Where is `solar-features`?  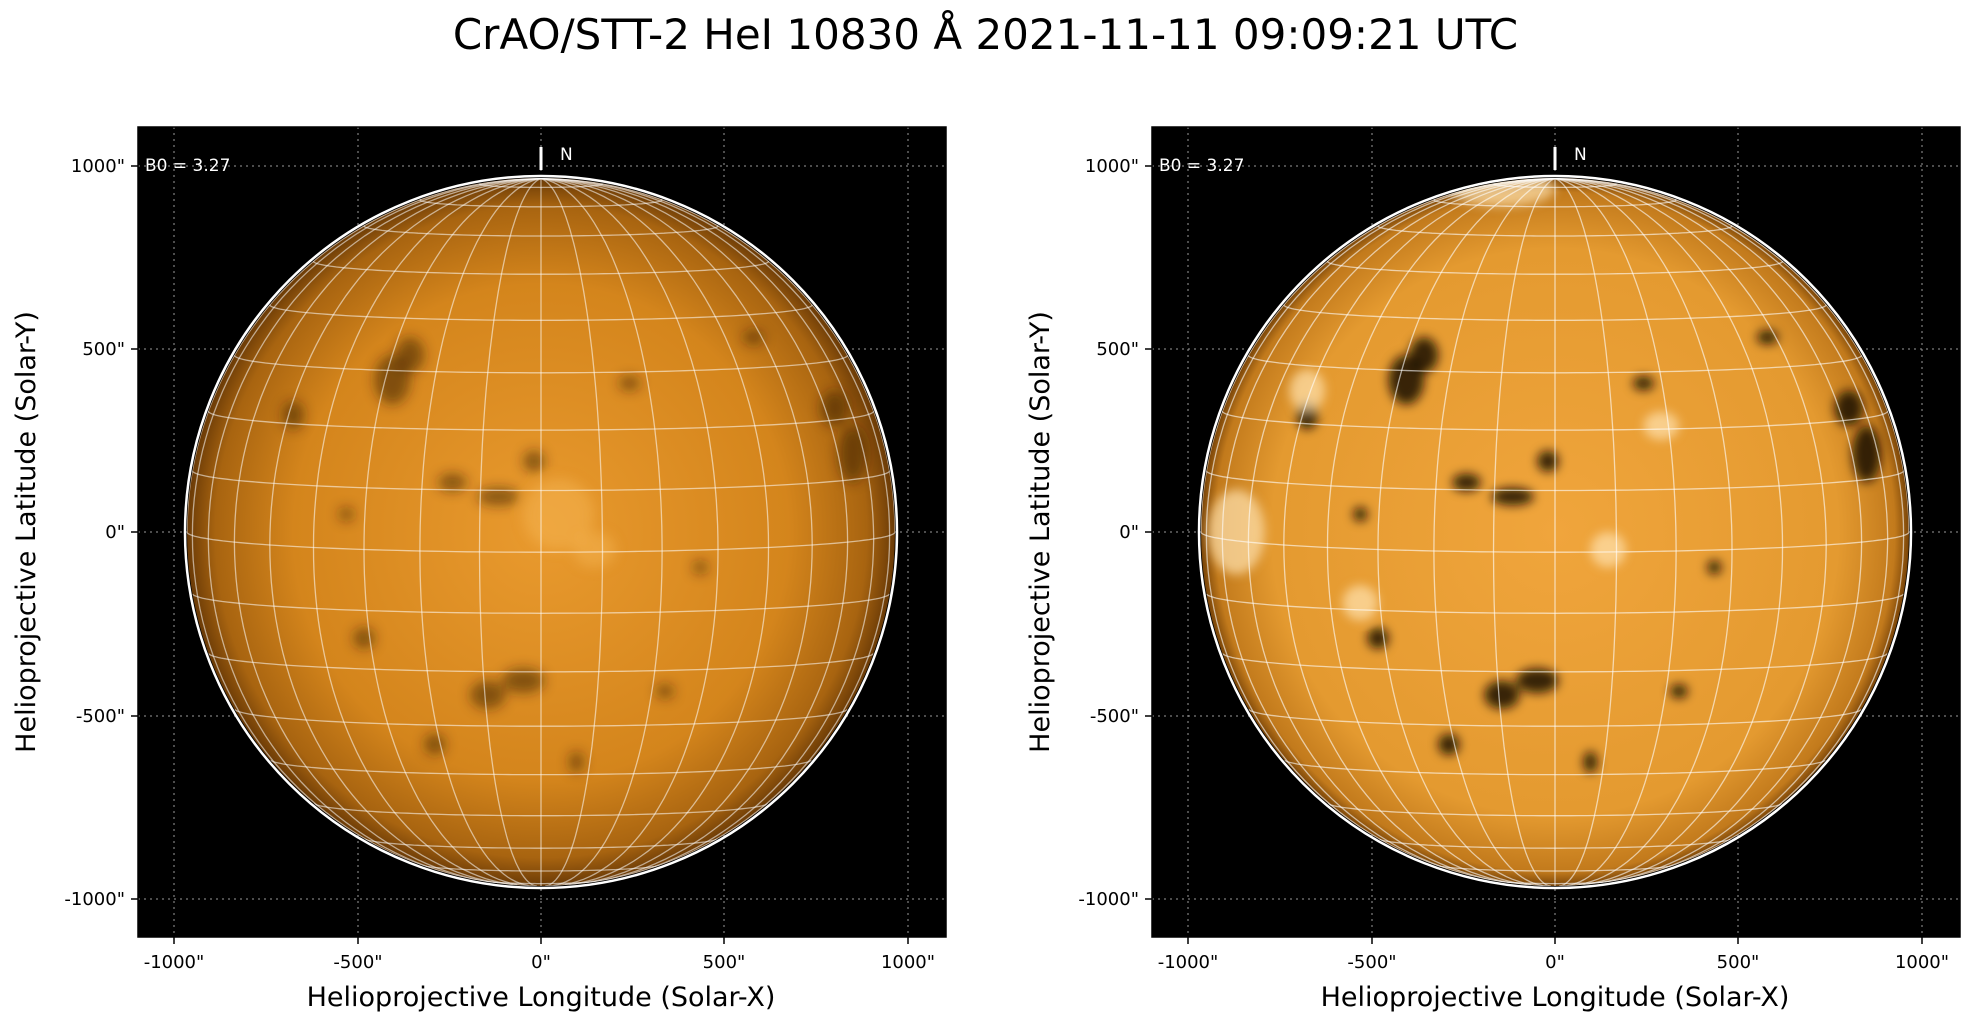
solar-features is located at coordinates (574, 551).